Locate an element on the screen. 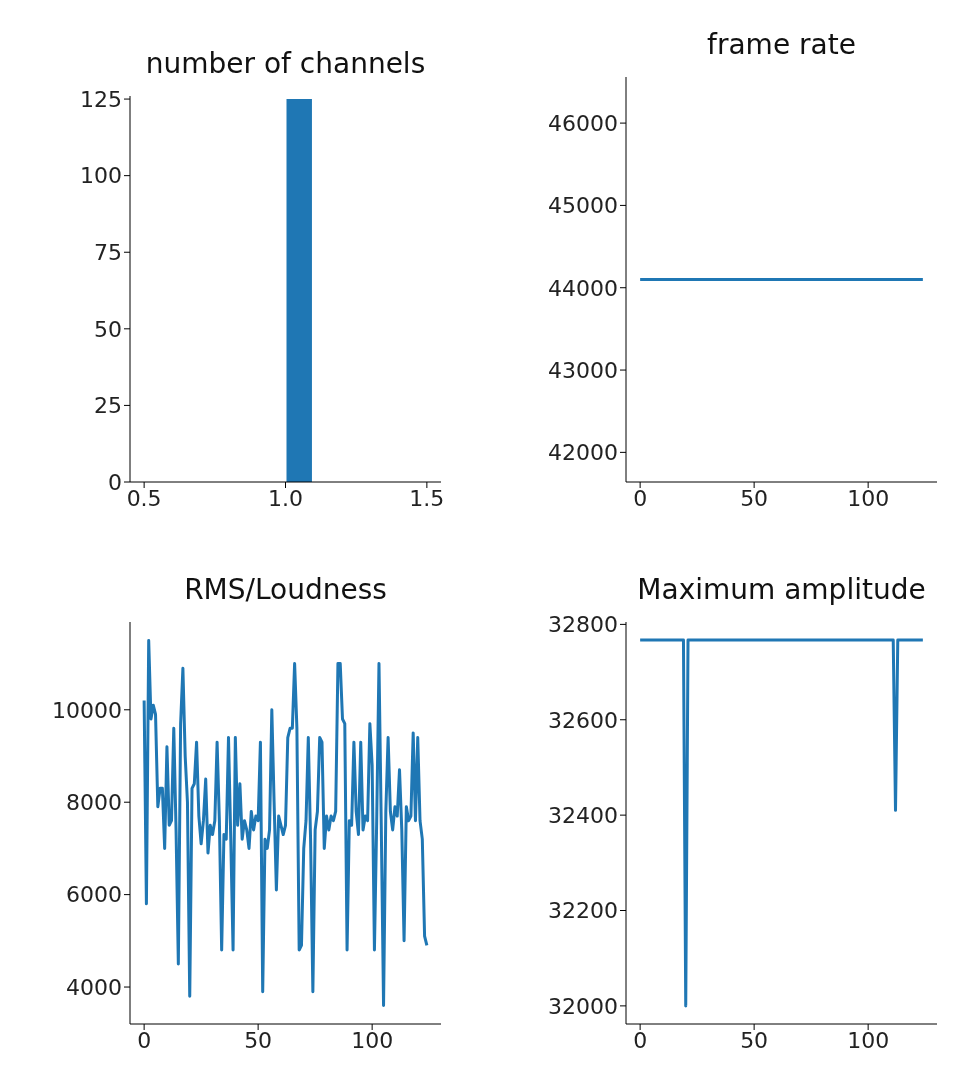 The height and width of the screenshot is (1086, 978). line-series is located at coordinates (285, 823).